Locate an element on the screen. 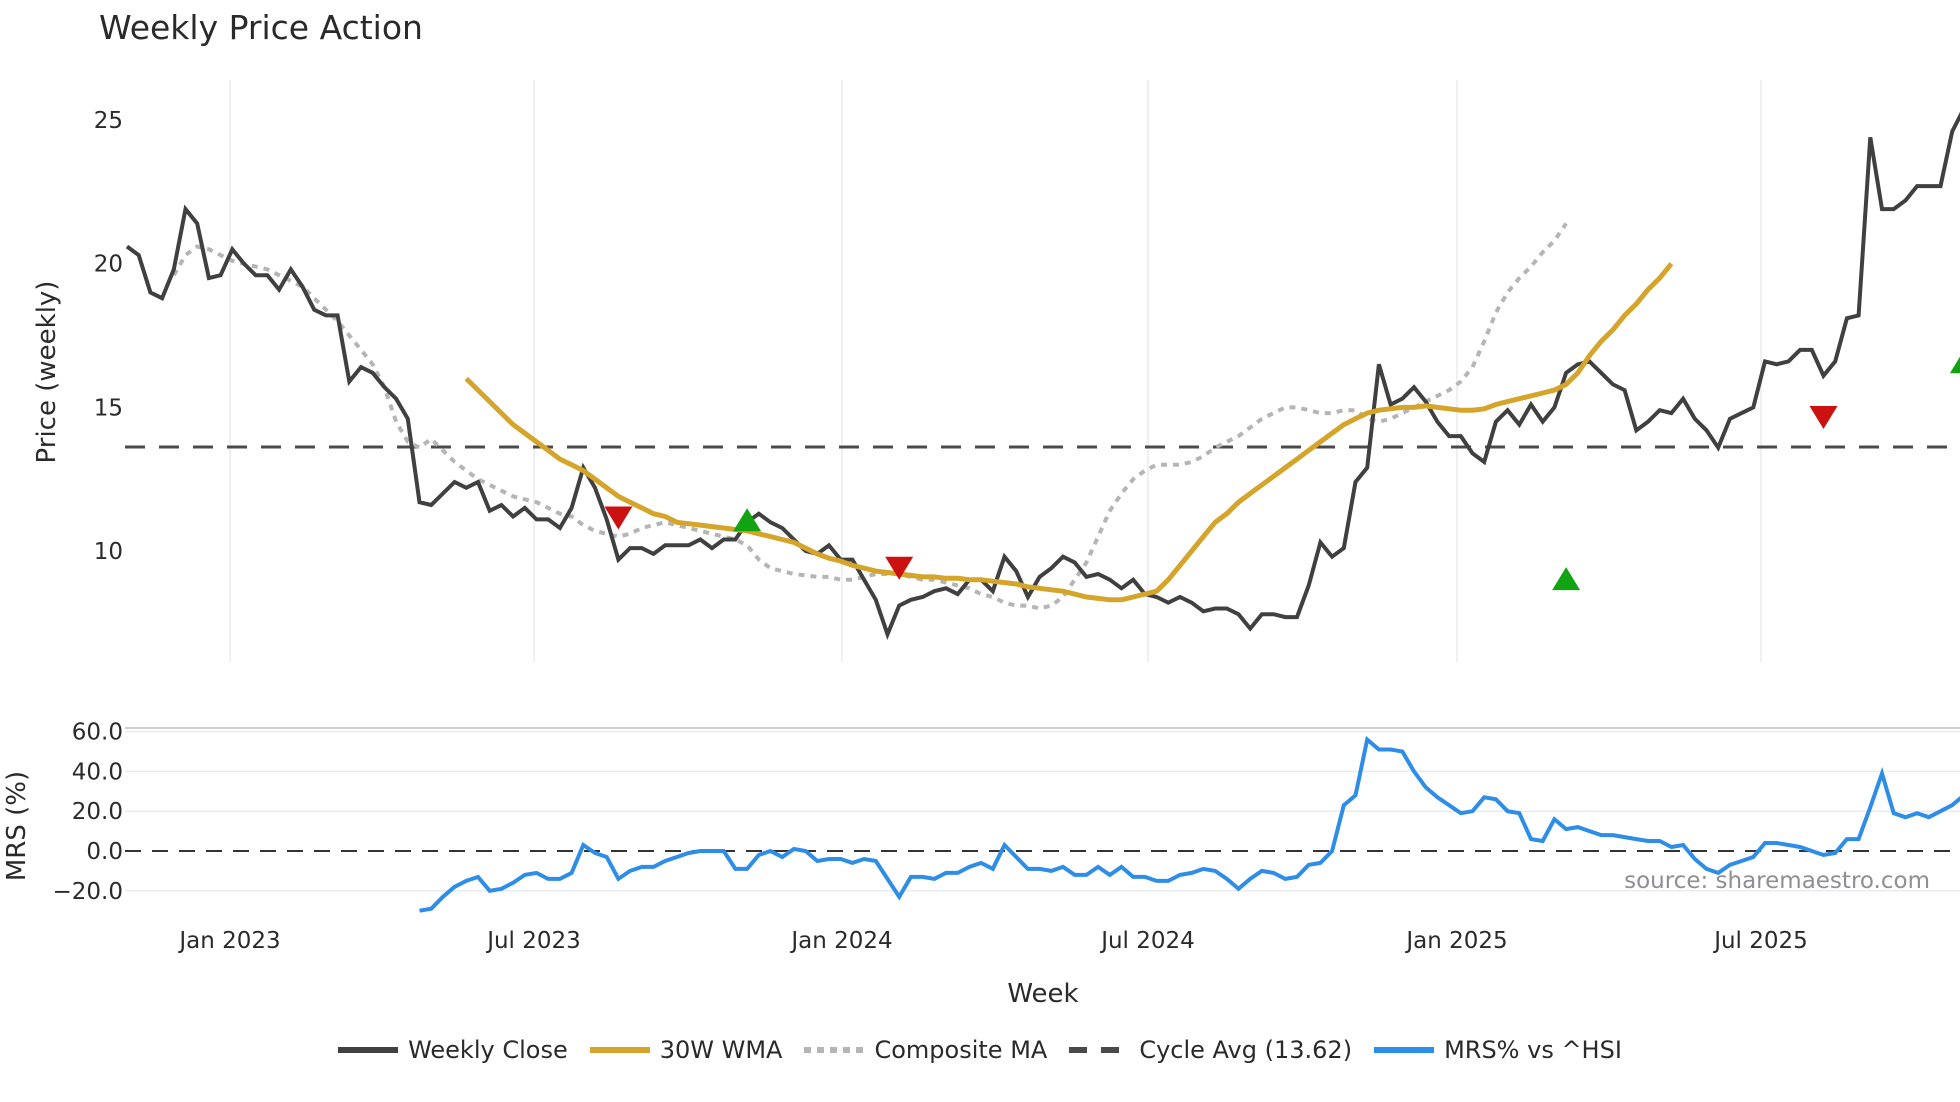  x-tick-label: Jul 2025 is located at coordinates (1760, 941).